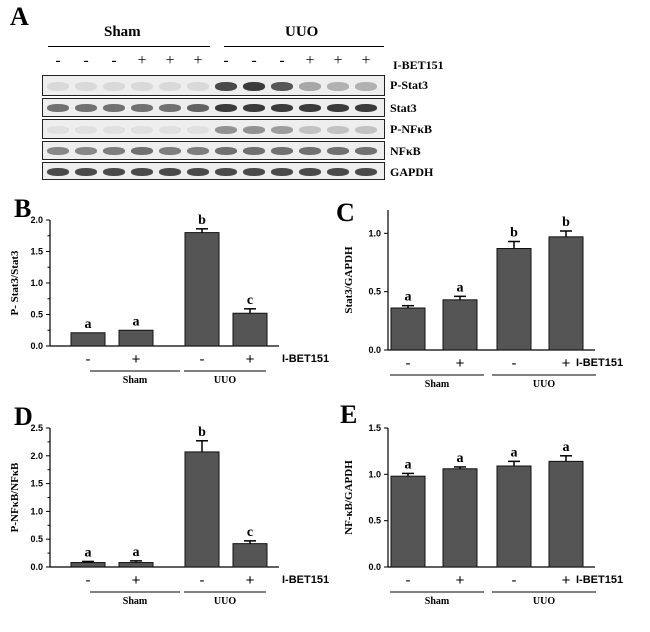 This screenshot has width=650, height=632. Describe the element at coordinates (15, 283) in the screenshot. I see `y-axis-label: P- Stat3/Stat3` at that location.